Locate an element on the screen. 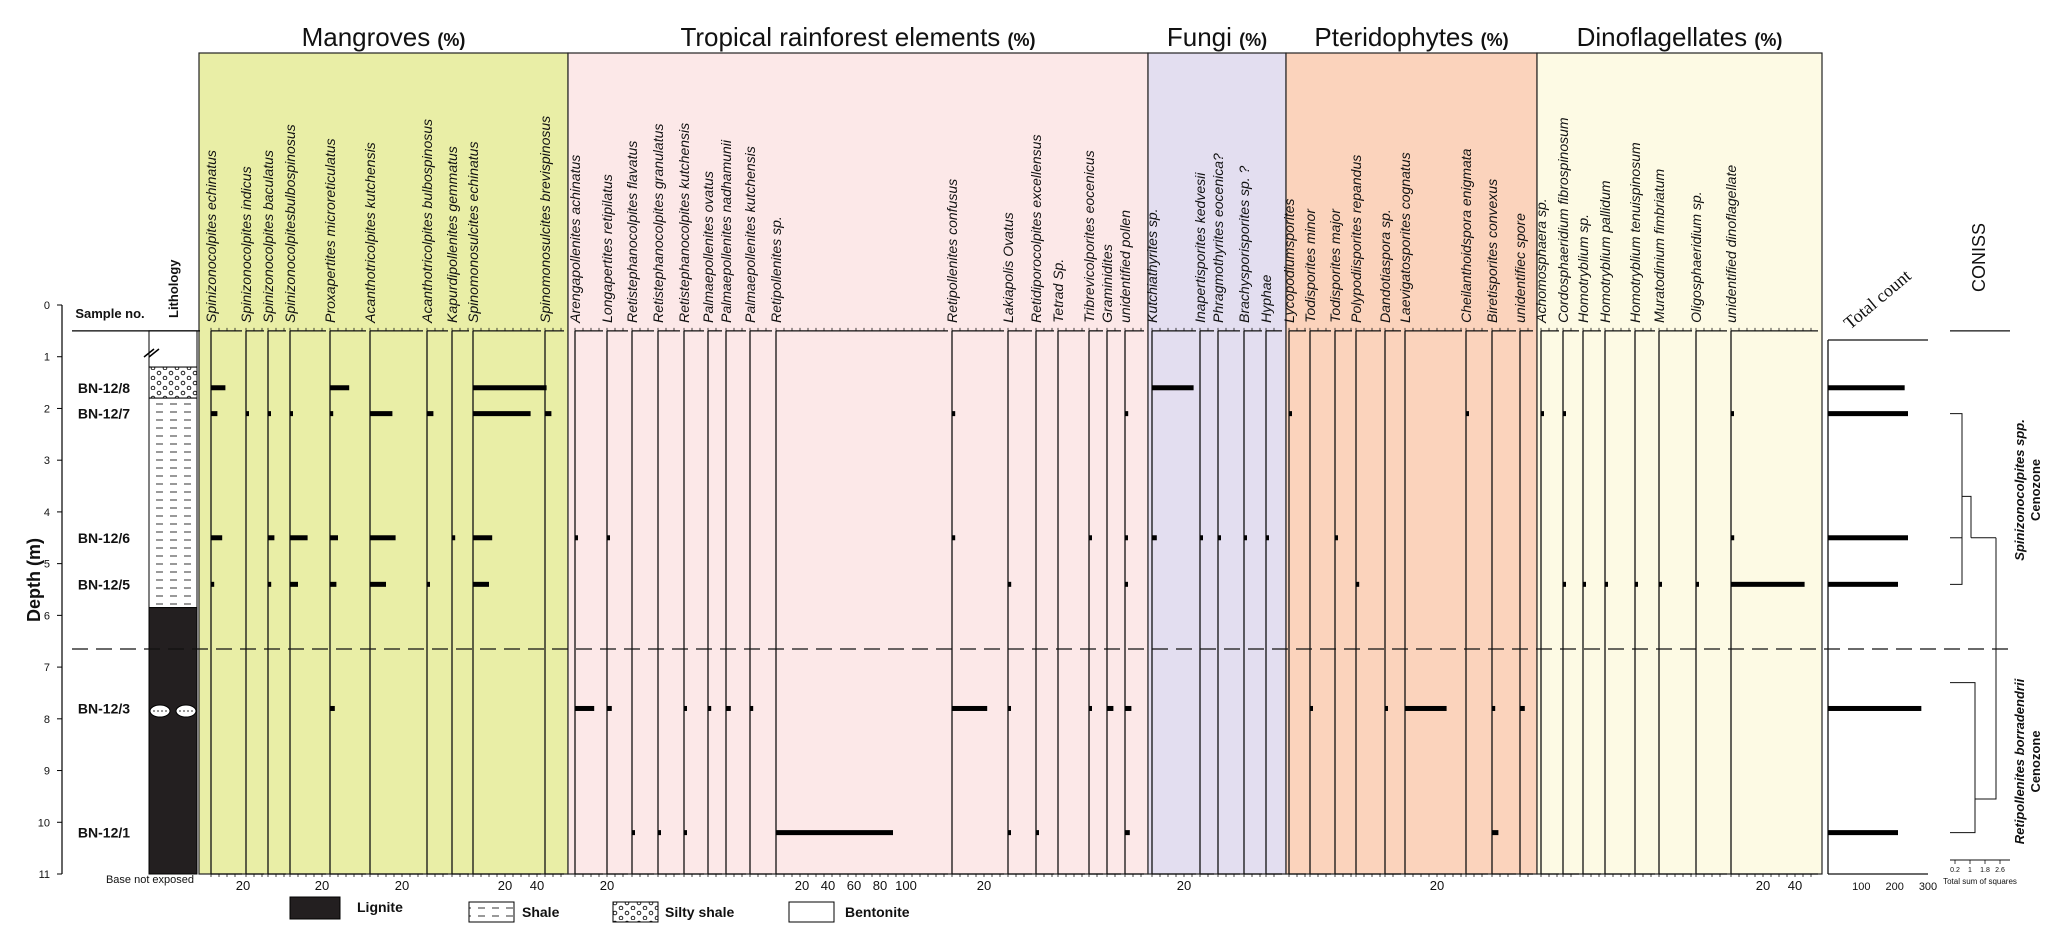 The width and height of the screenshot is (2067, 950). taxon-name: Spinomonosulcites brevispinosus is located at coordinates (545, 219).